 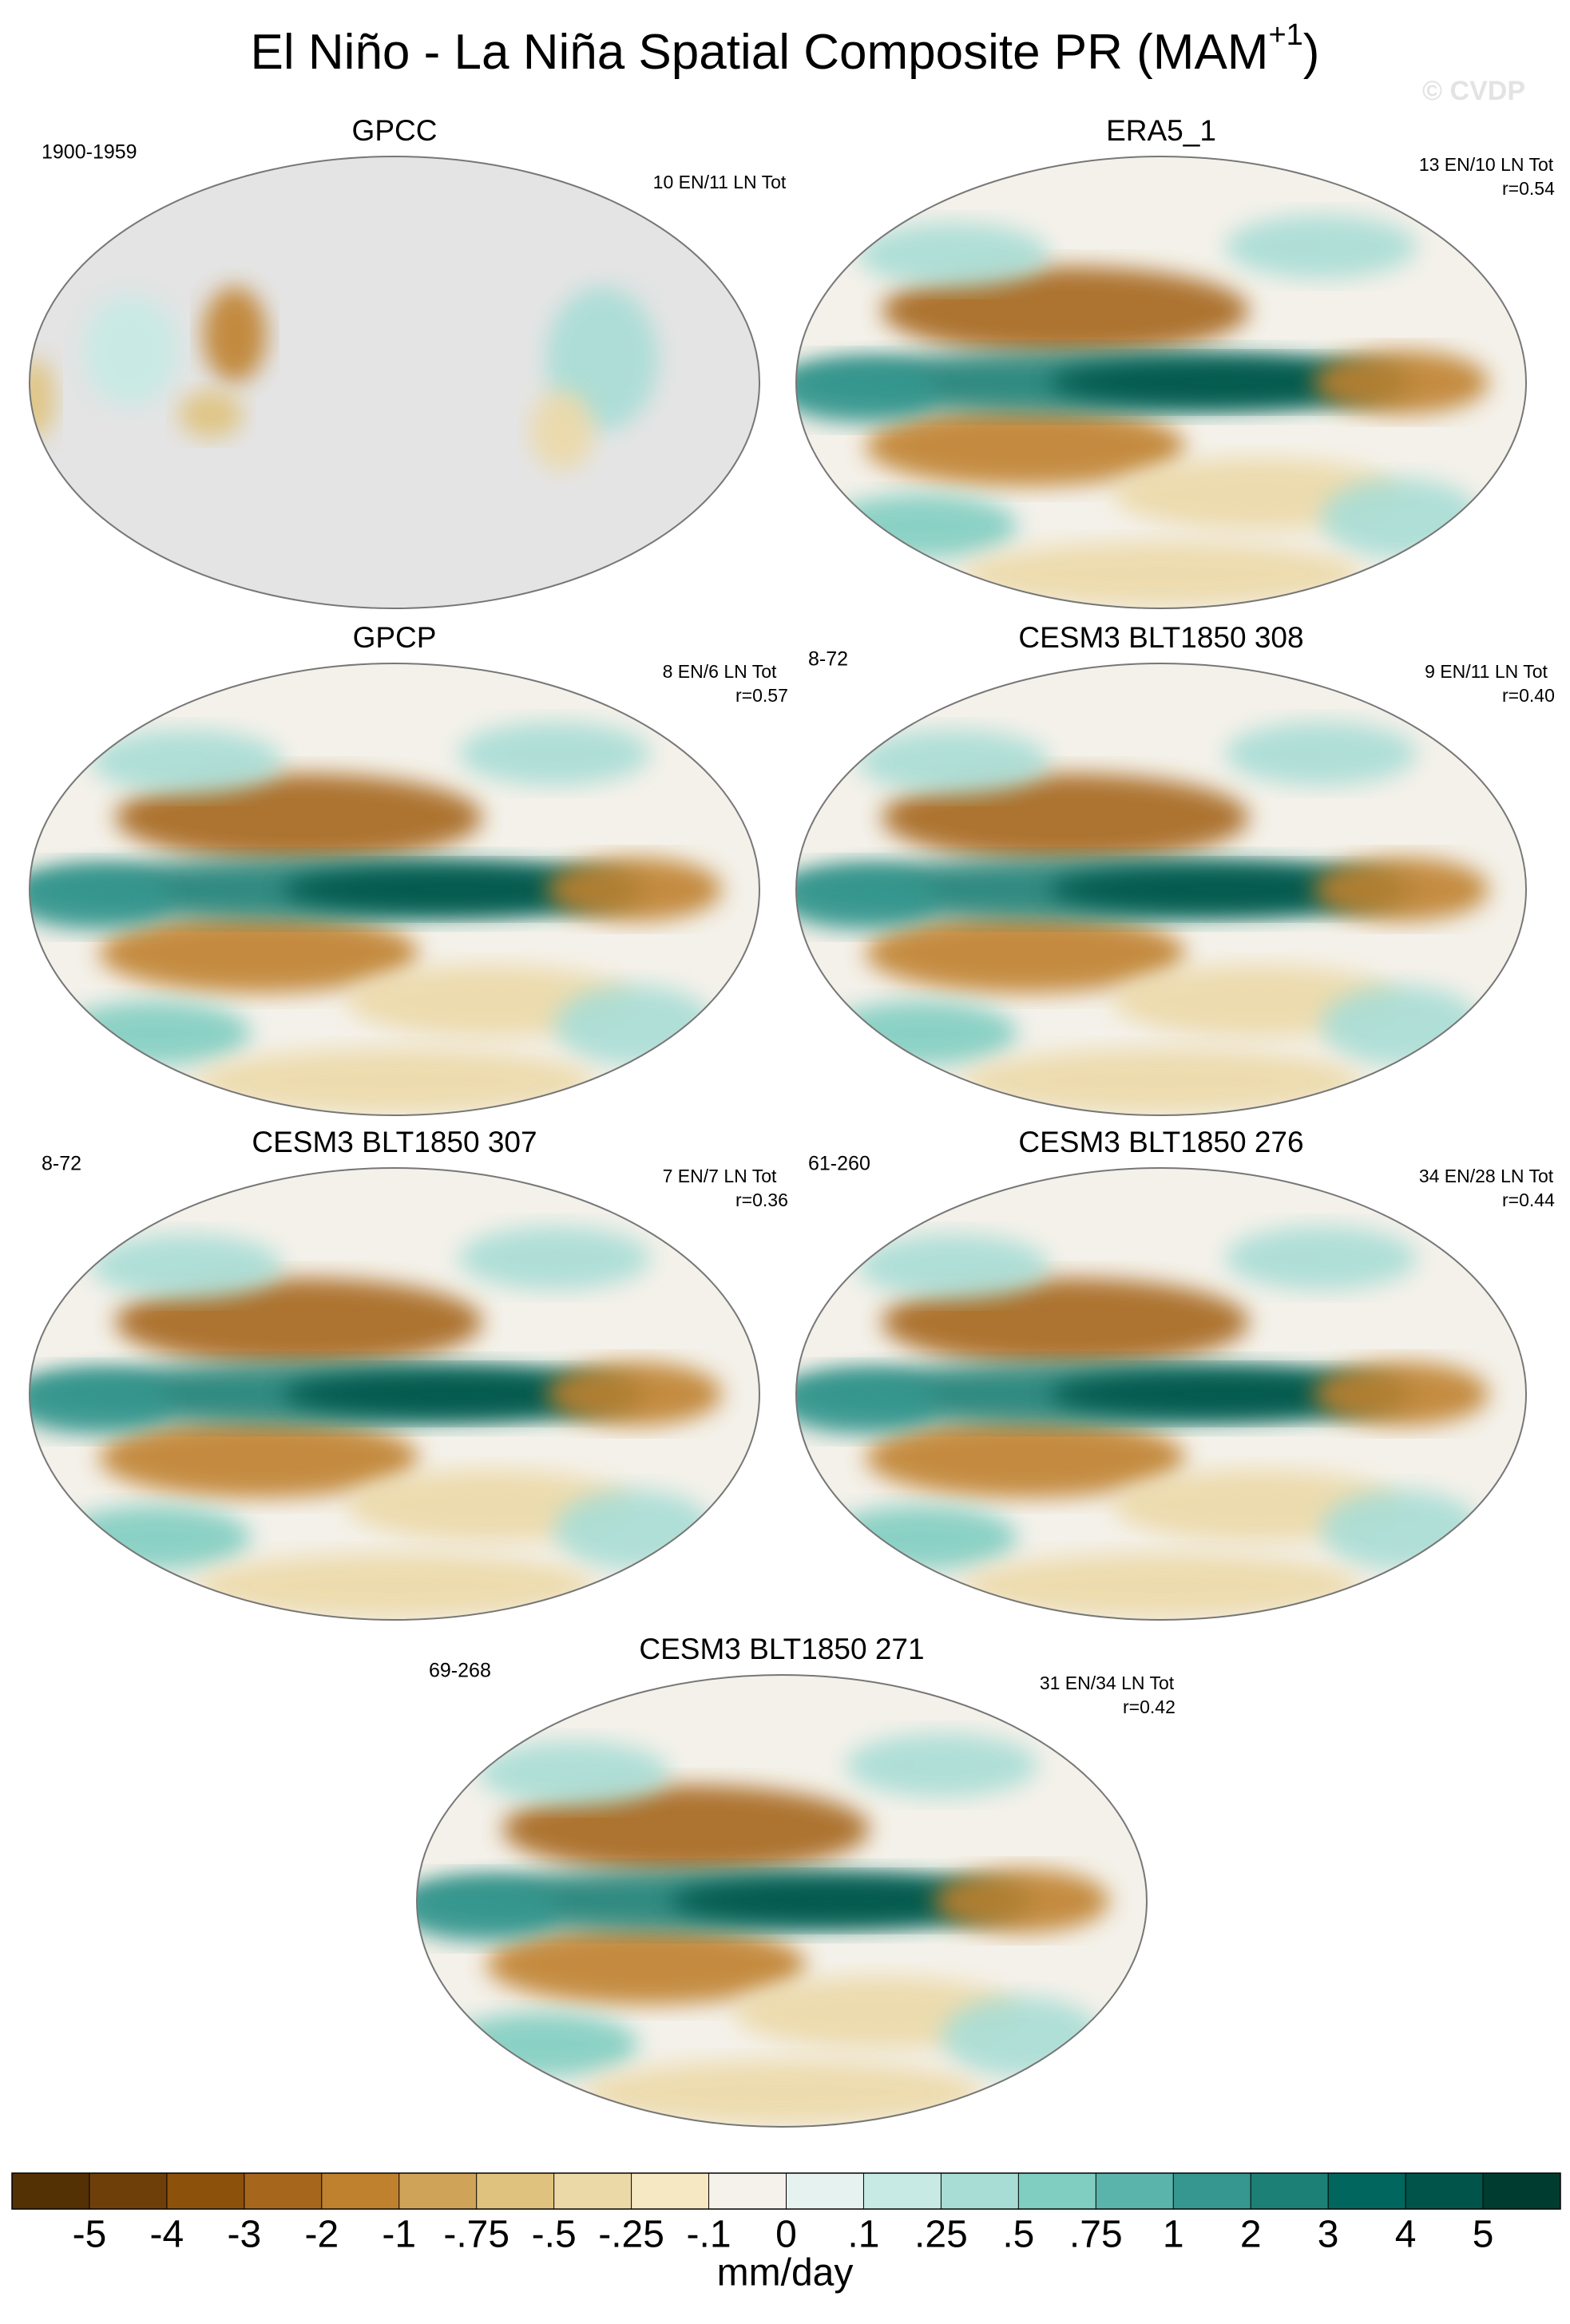 What do you see at coordinates (941, 2235) in the screenshot?
I see `colorbar-label: .25` at bounding box center [941, 2235].